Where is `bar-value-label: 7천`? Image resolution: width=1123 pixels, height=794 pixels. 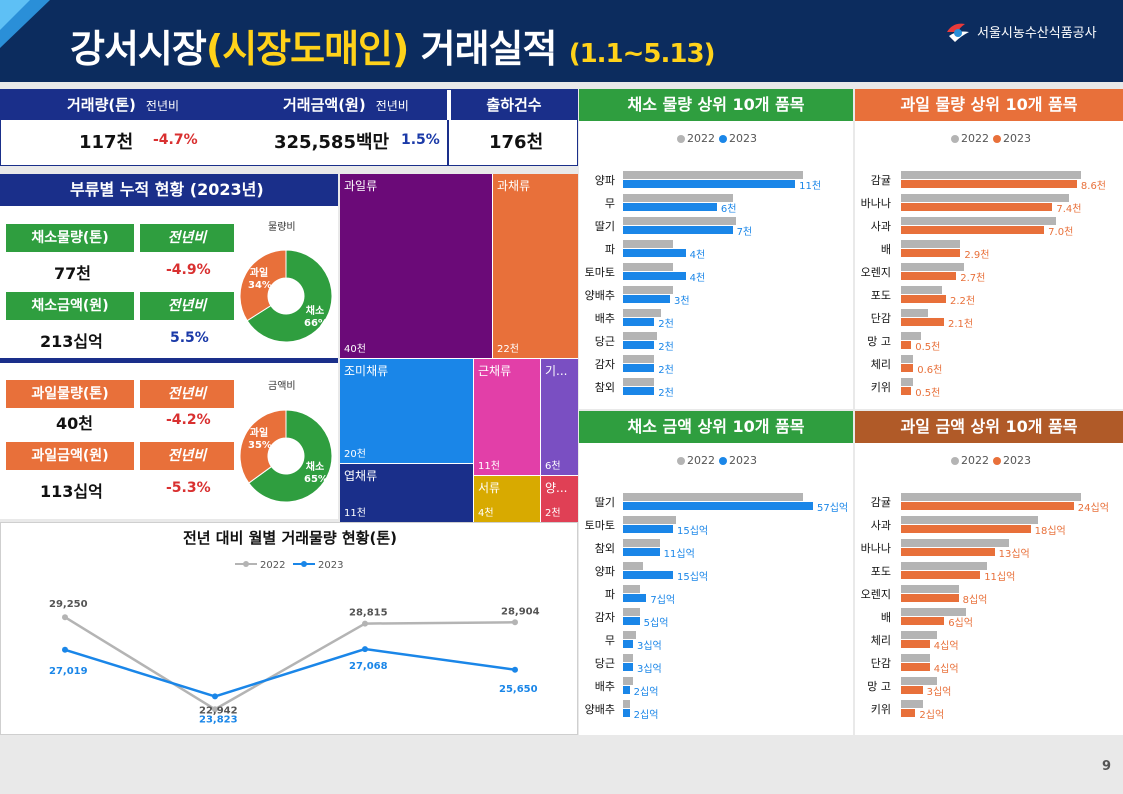
bar-value-label: 7천 is located at coordinates (744, 232).